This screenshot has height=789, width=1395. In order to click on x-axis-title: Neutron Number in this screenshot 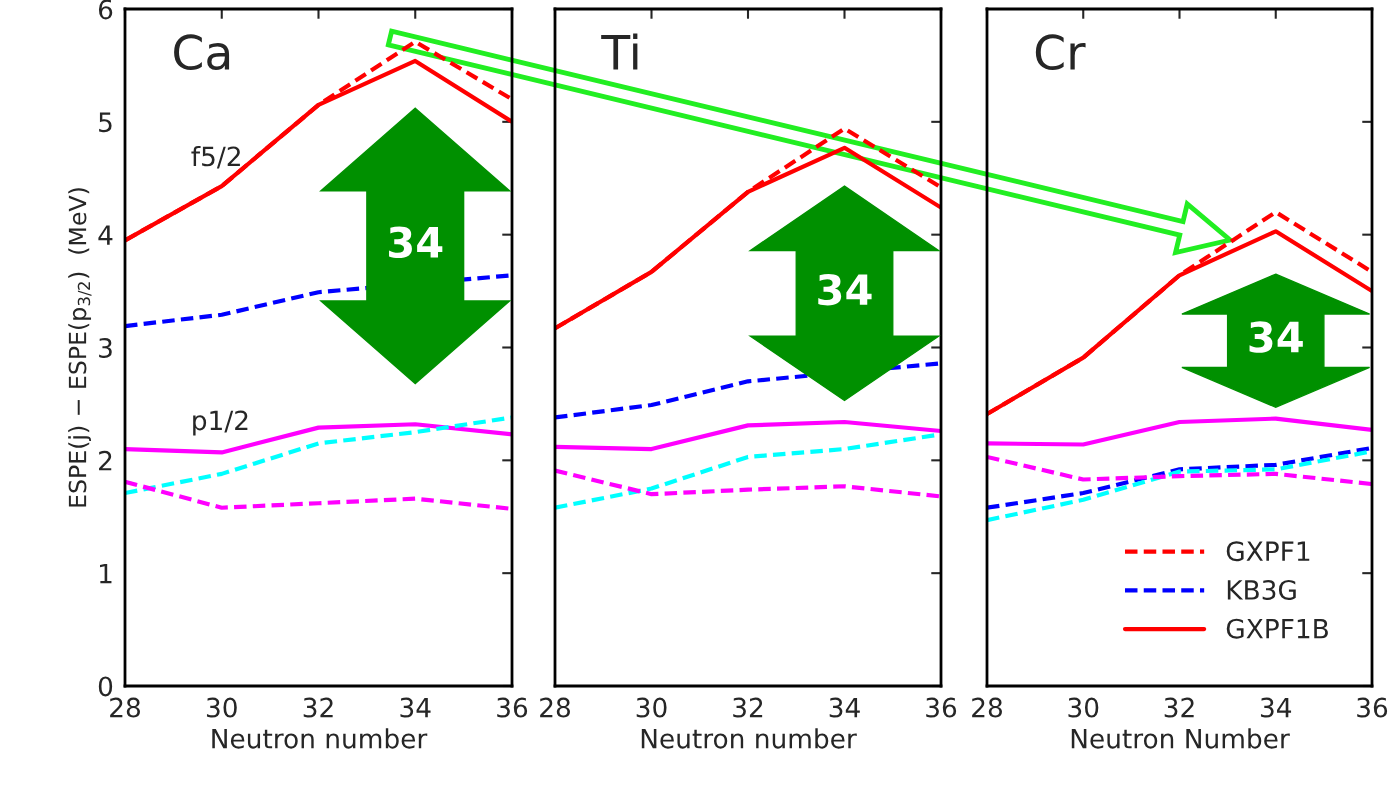, I will do `click(1180, 738)`.